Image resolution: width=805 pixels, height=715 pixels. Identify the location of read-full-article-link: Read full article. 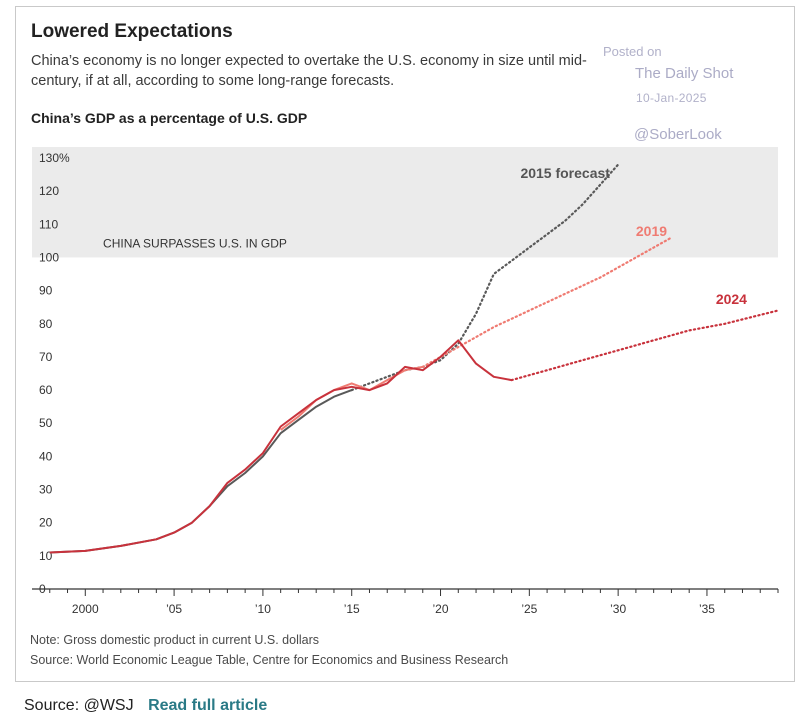
(208, 705).